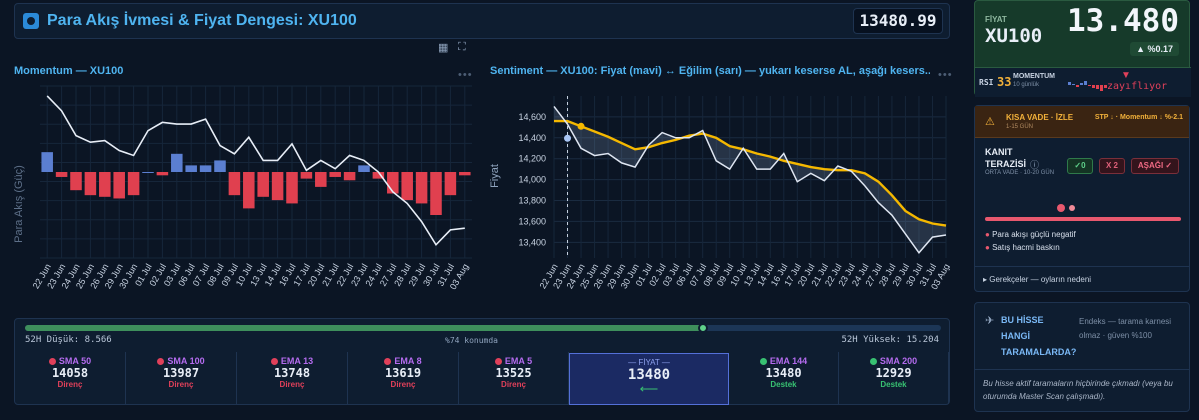 This screenshot has width=1199, height=420. What do you see at coordinates (784, 378) in the screenshot?
I see `level-cell: EMA 144 13480 Destek` at bounding box center [784, 378].